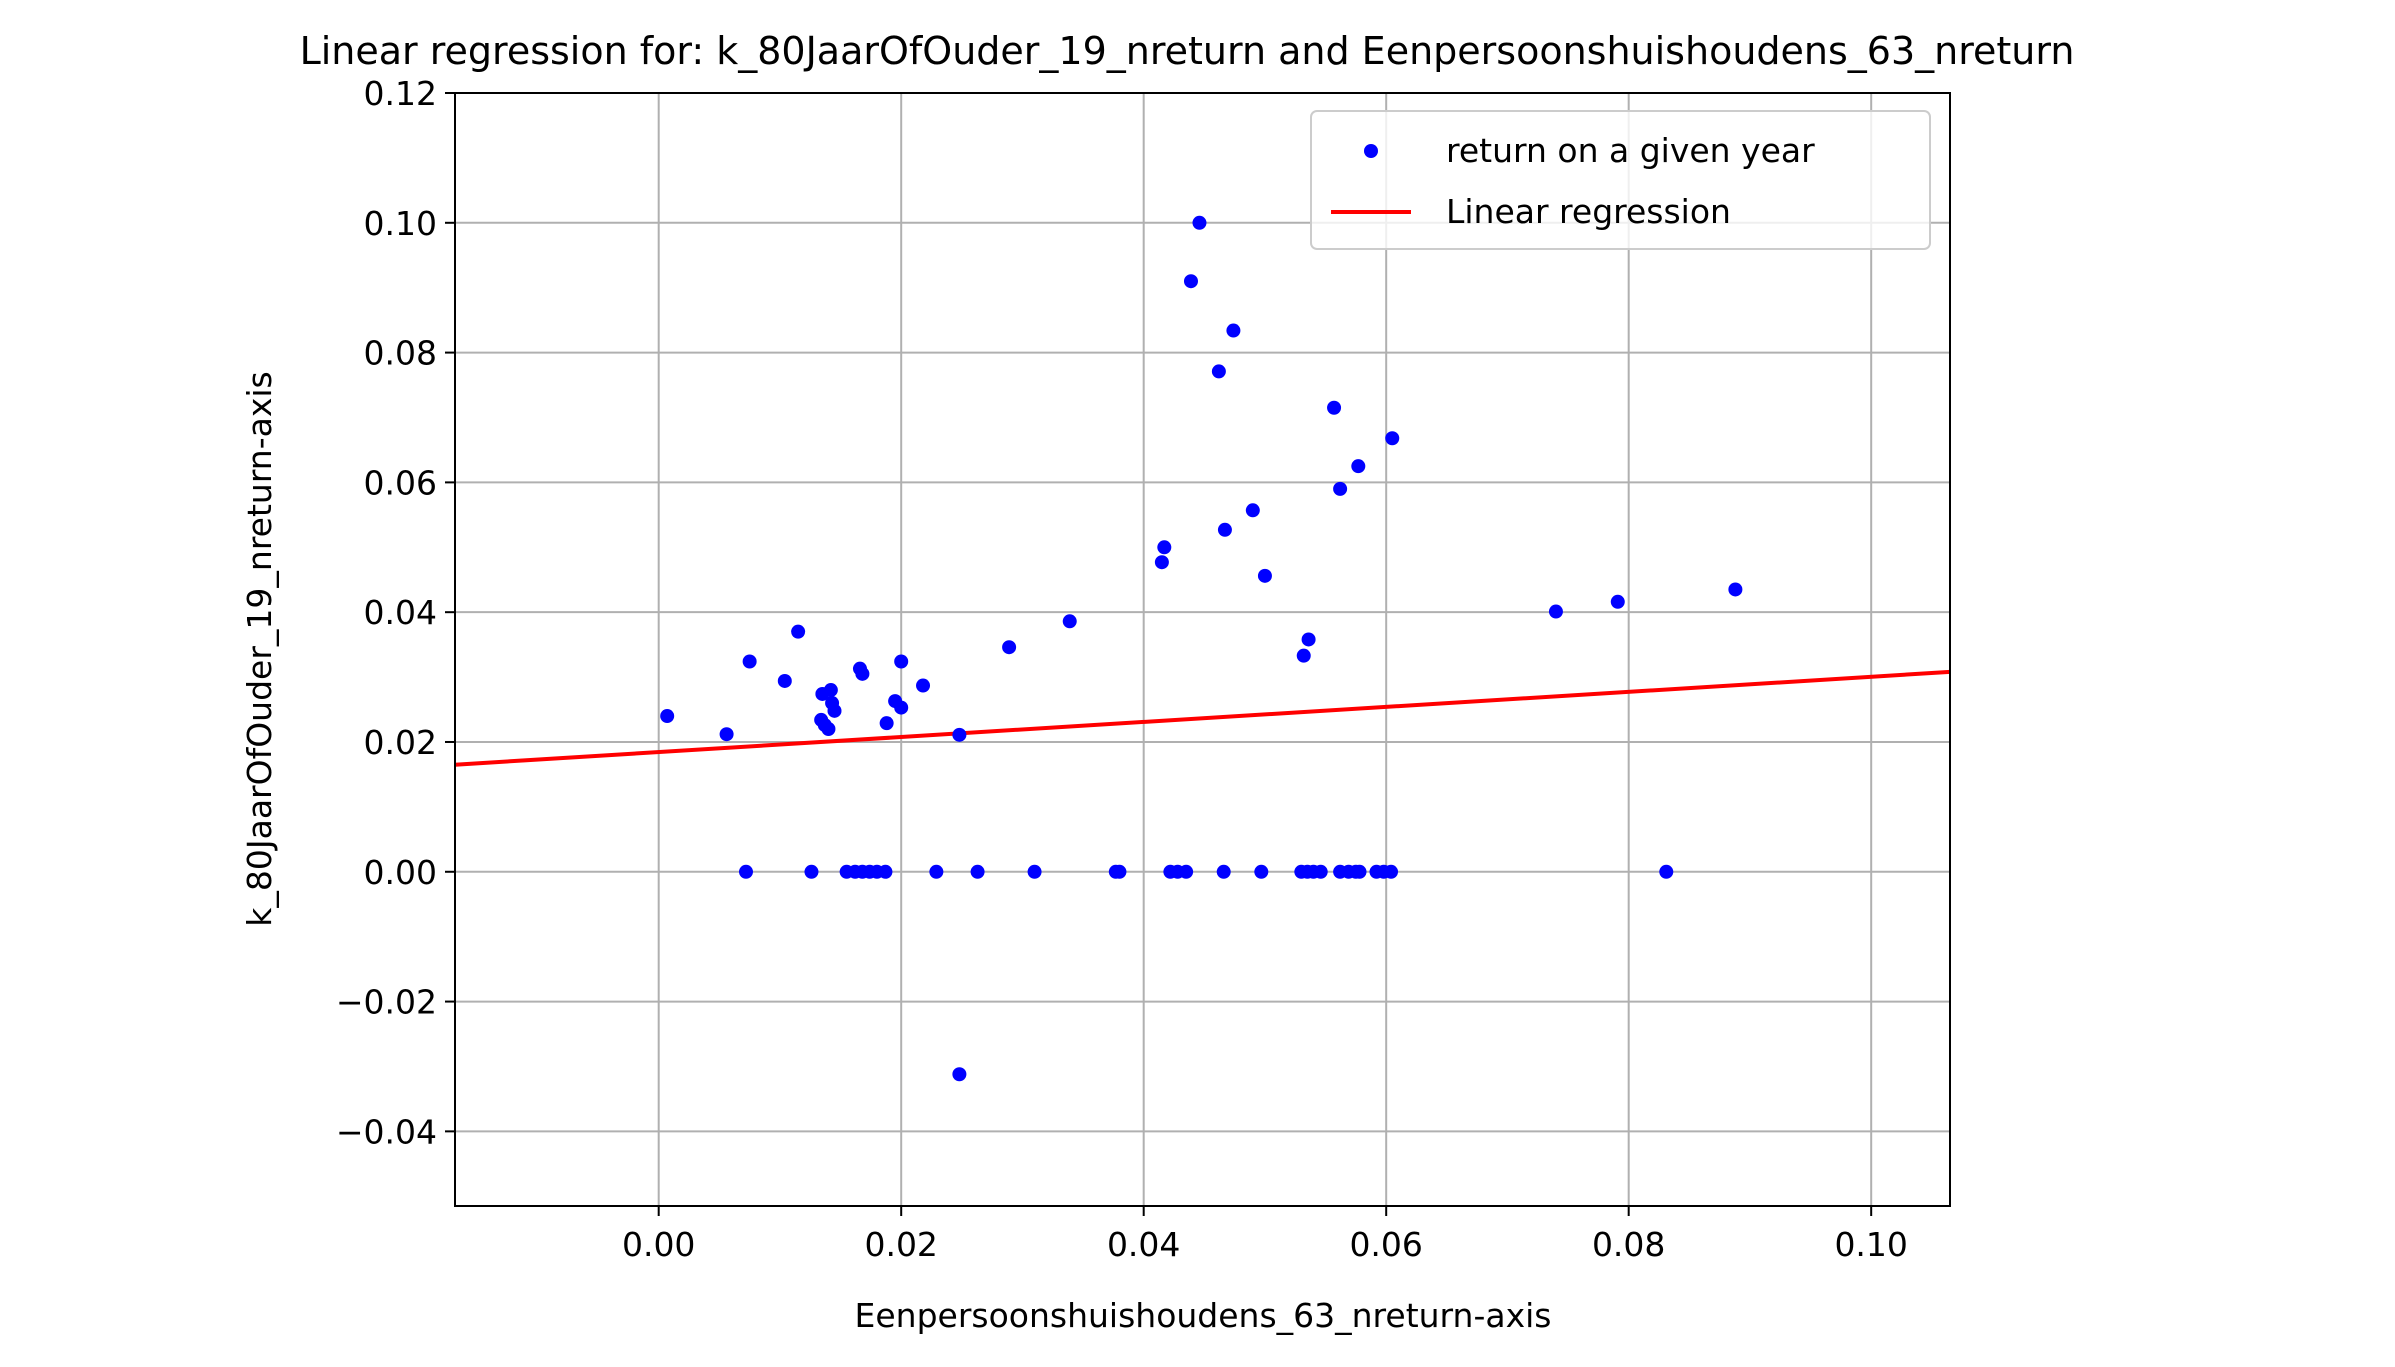  What do you see at coordinates (400, 872) in the screenshot?
I see `y-tick-label: 0.00` at bounding box center [400, 872].